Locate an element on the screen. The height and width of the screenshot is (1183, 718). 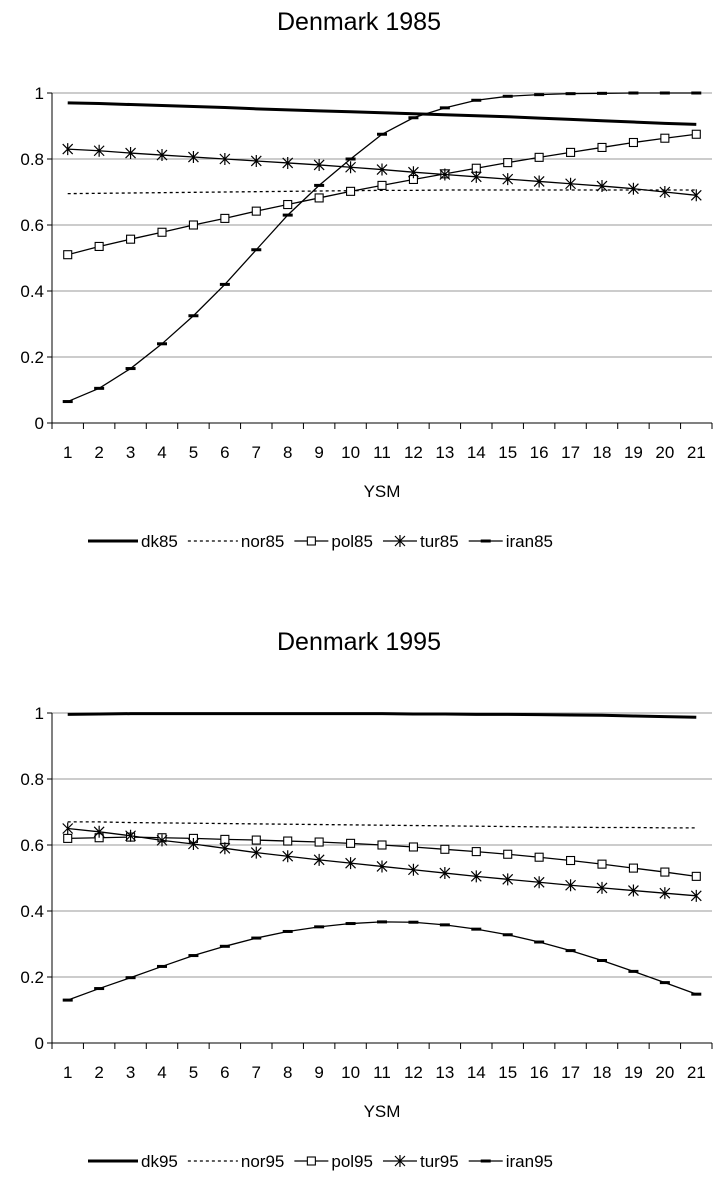
legend-label-iran85: iran85 is located at coordinates (529, 541).